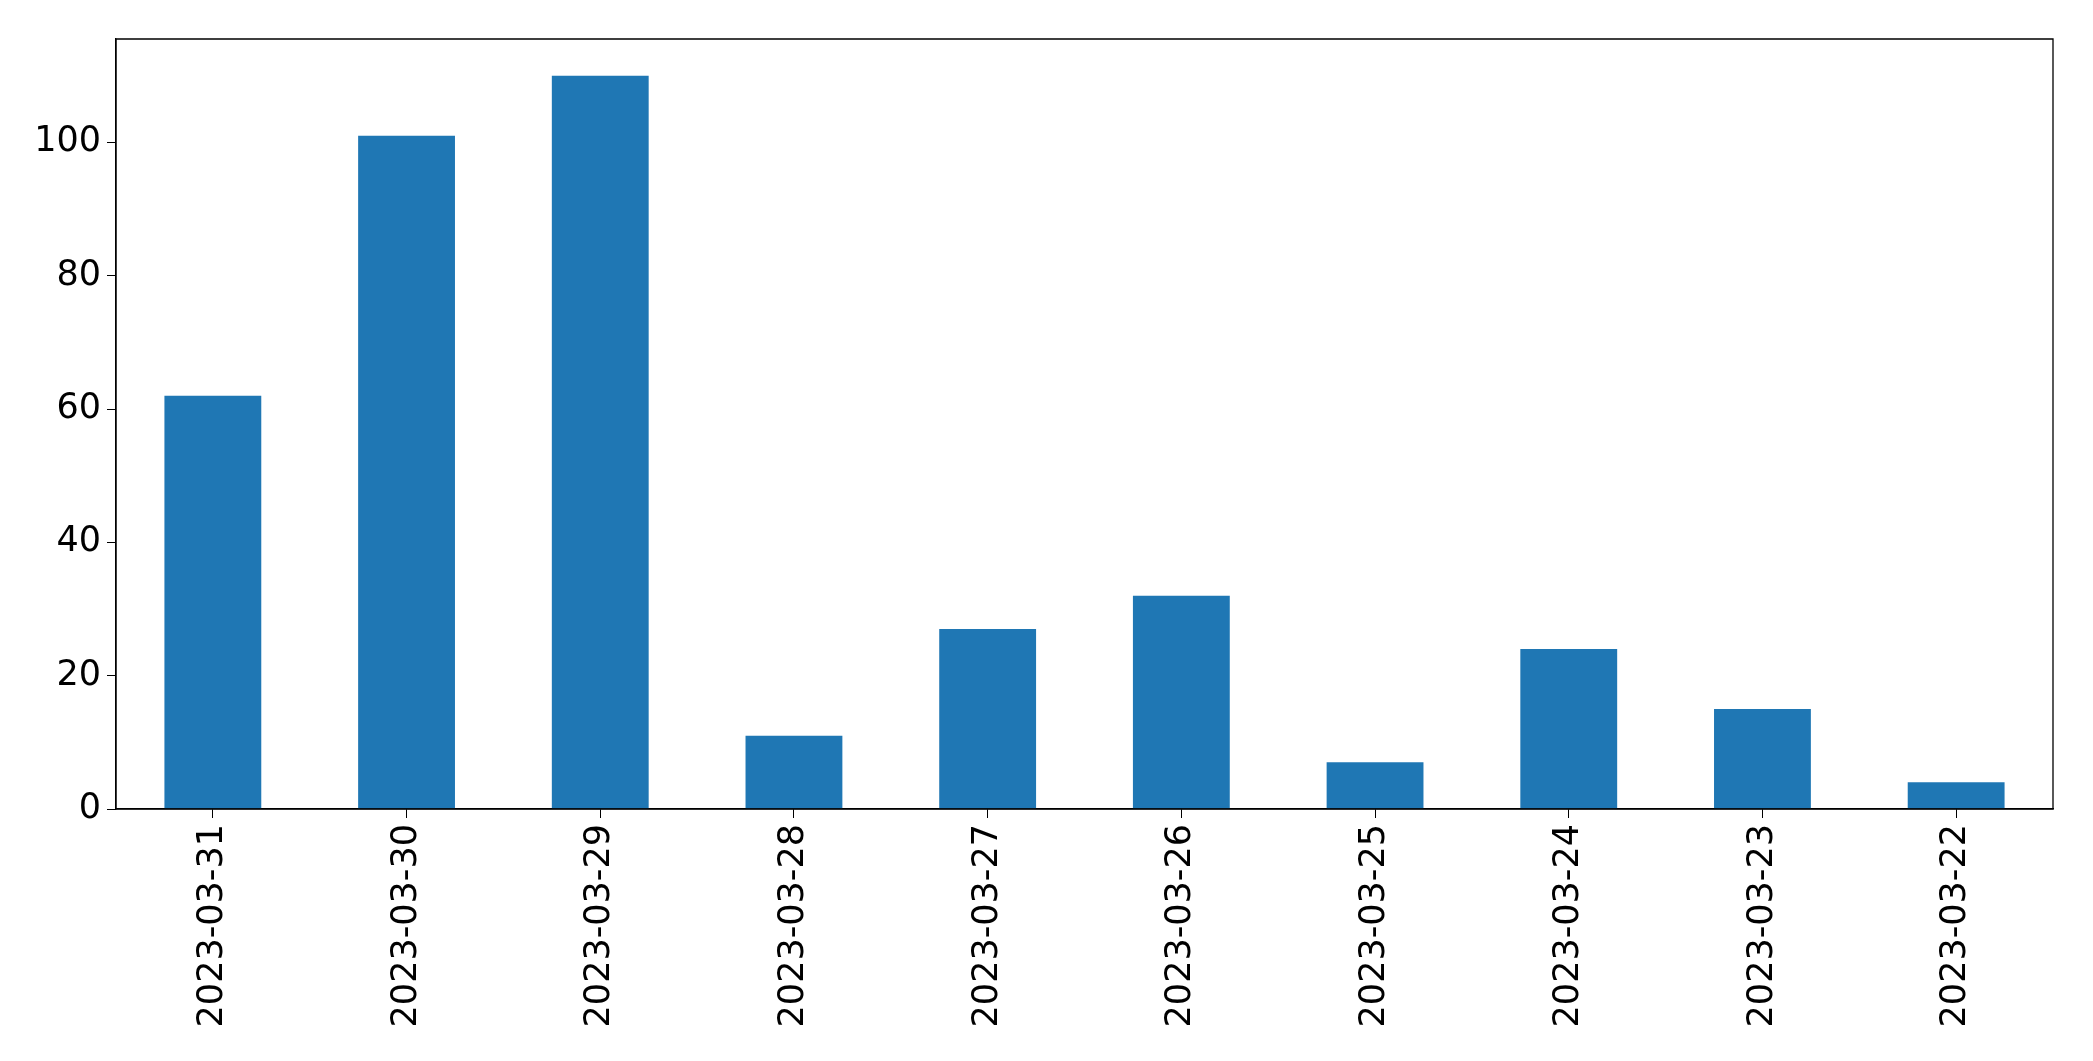 This screenshot has height=1061, width=2093. I want to click on x-tick-label: 2023-03-24, so click(1565, 926).